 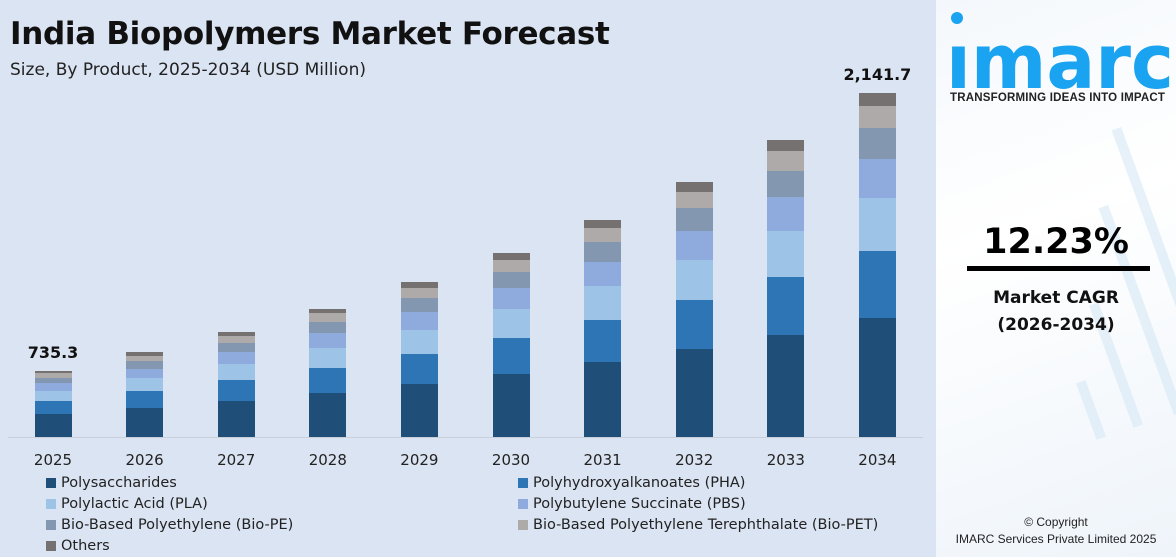 I want to click on copyright-line: © Copyright, so click(x=1056, y=522).